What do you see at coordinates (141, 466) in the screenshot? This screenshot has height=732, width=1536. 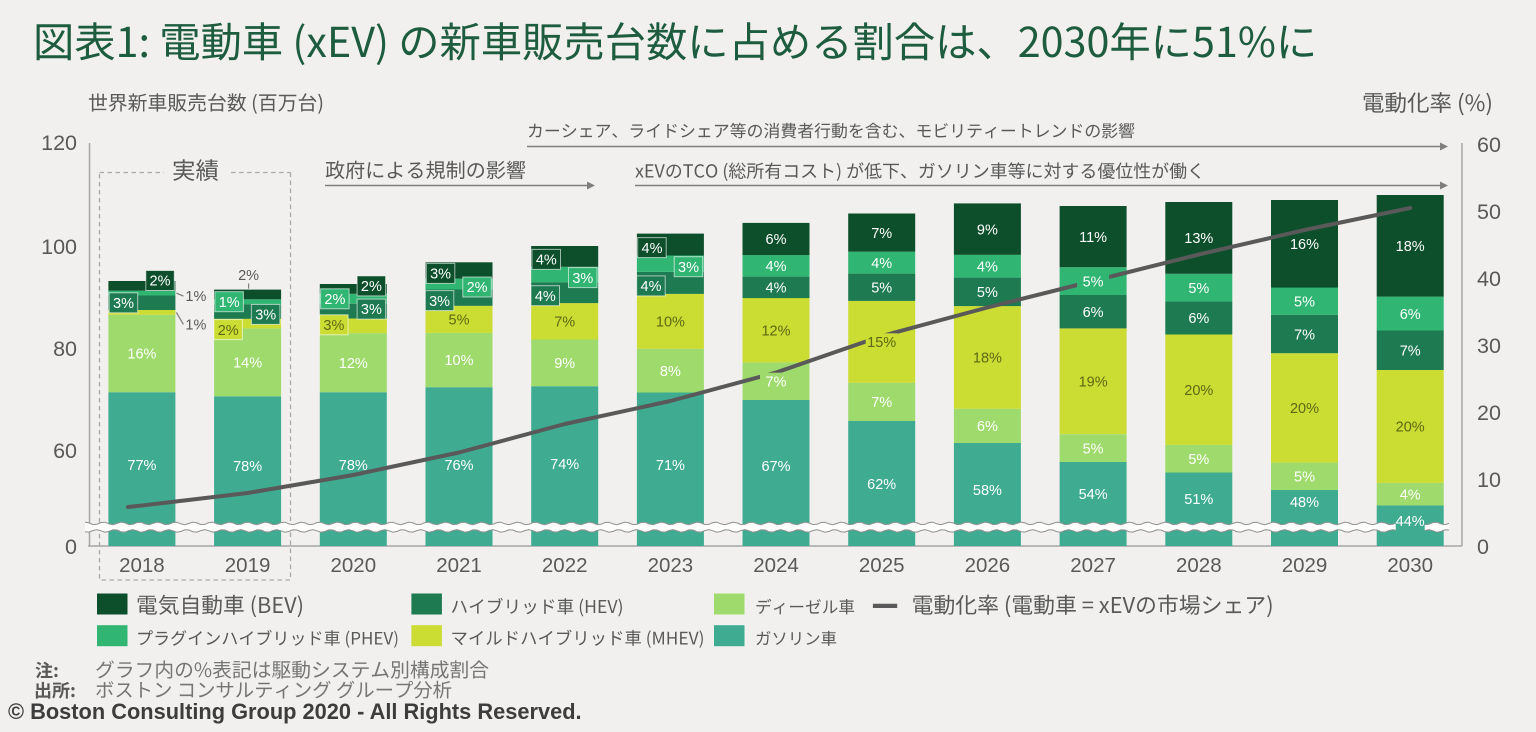 I see `svg-text: 77%` at bounding box center [141, 466].